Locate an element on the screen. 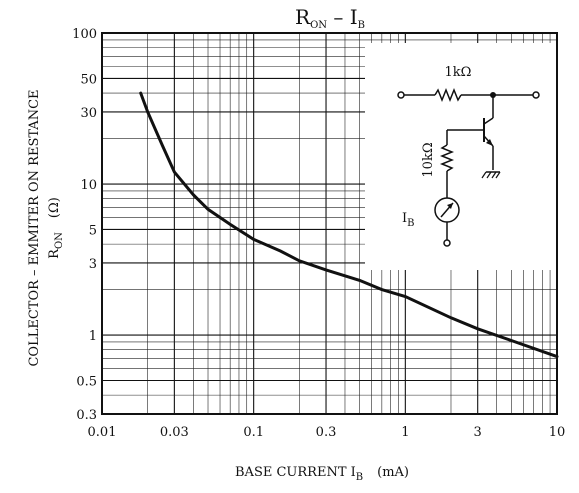 The image size is (579, 493). meter-label: IB is located at coordinates (408, 220).